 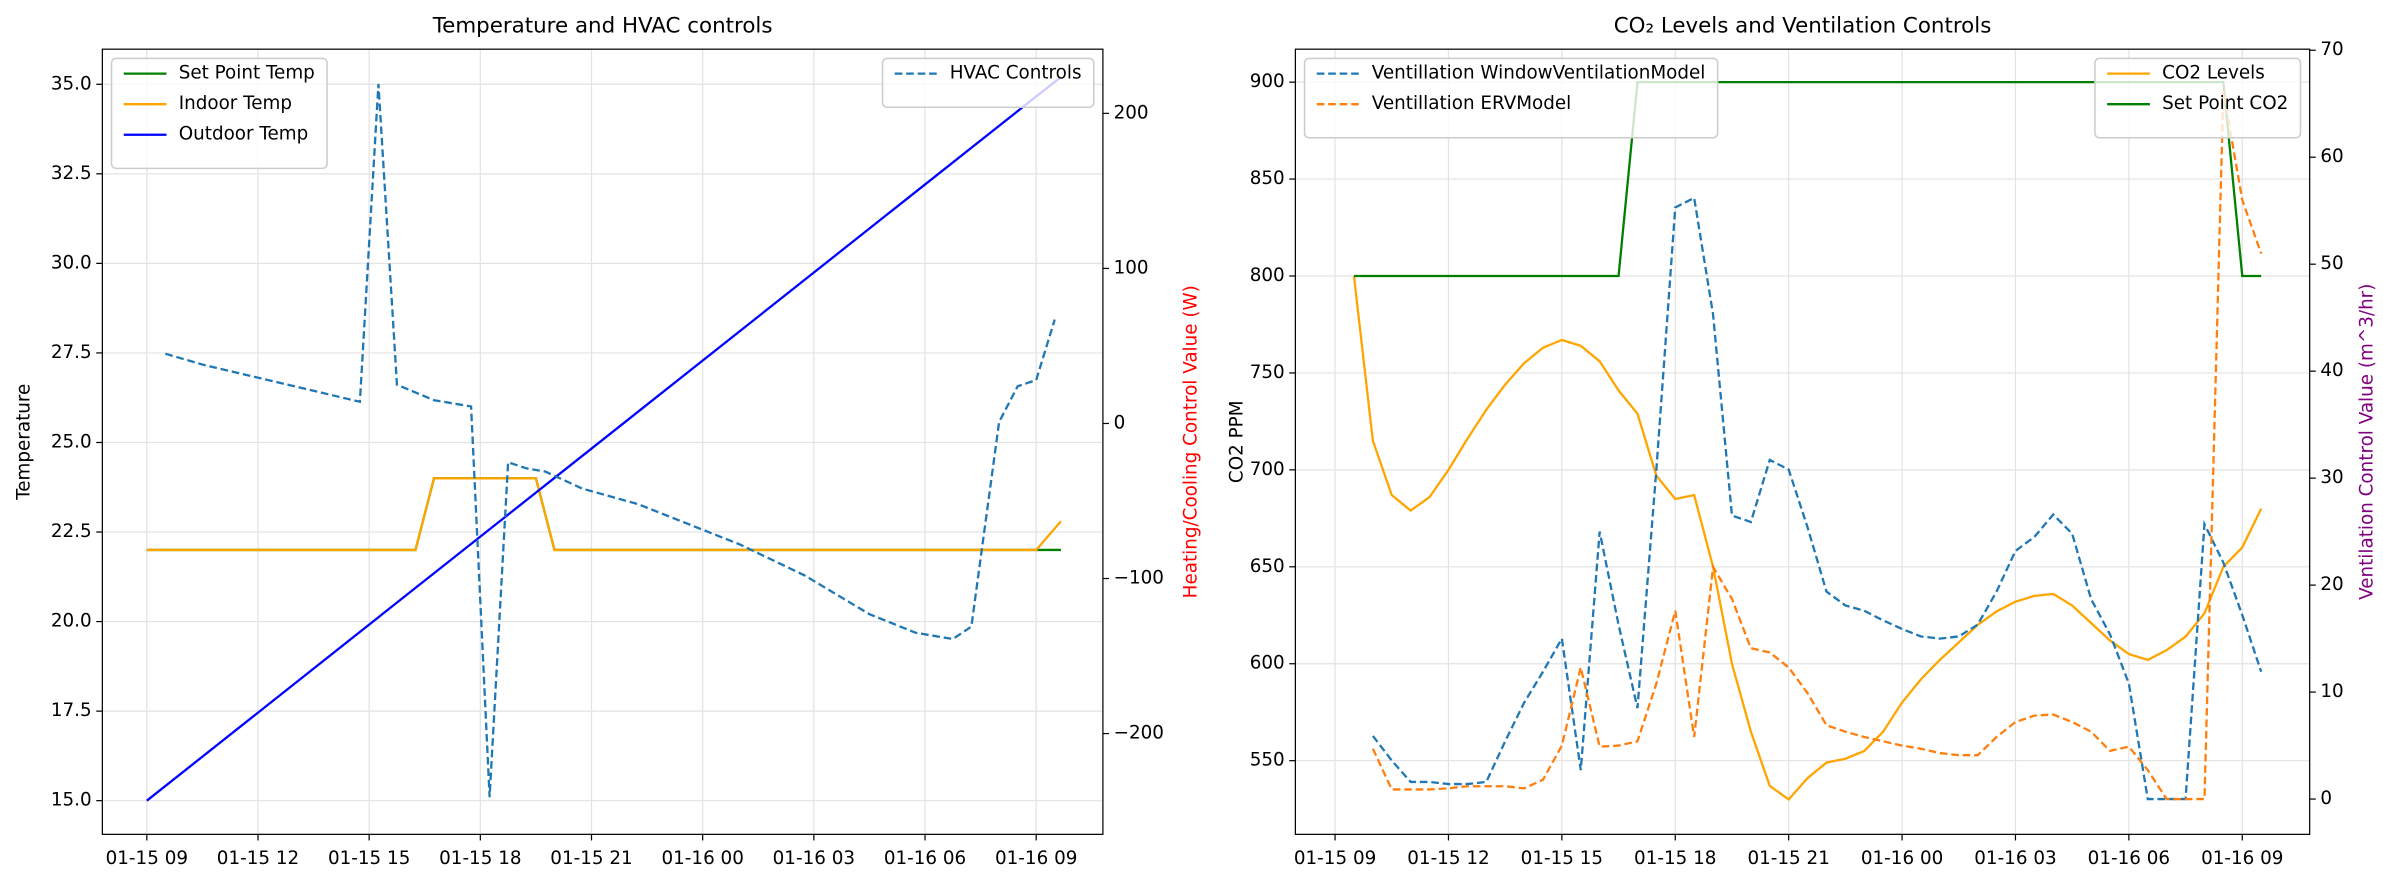 What do you see at coordinates (71, 262) in the screenshot?
I see `y-tick-label: 30.0` at bounding box center [71, 262].